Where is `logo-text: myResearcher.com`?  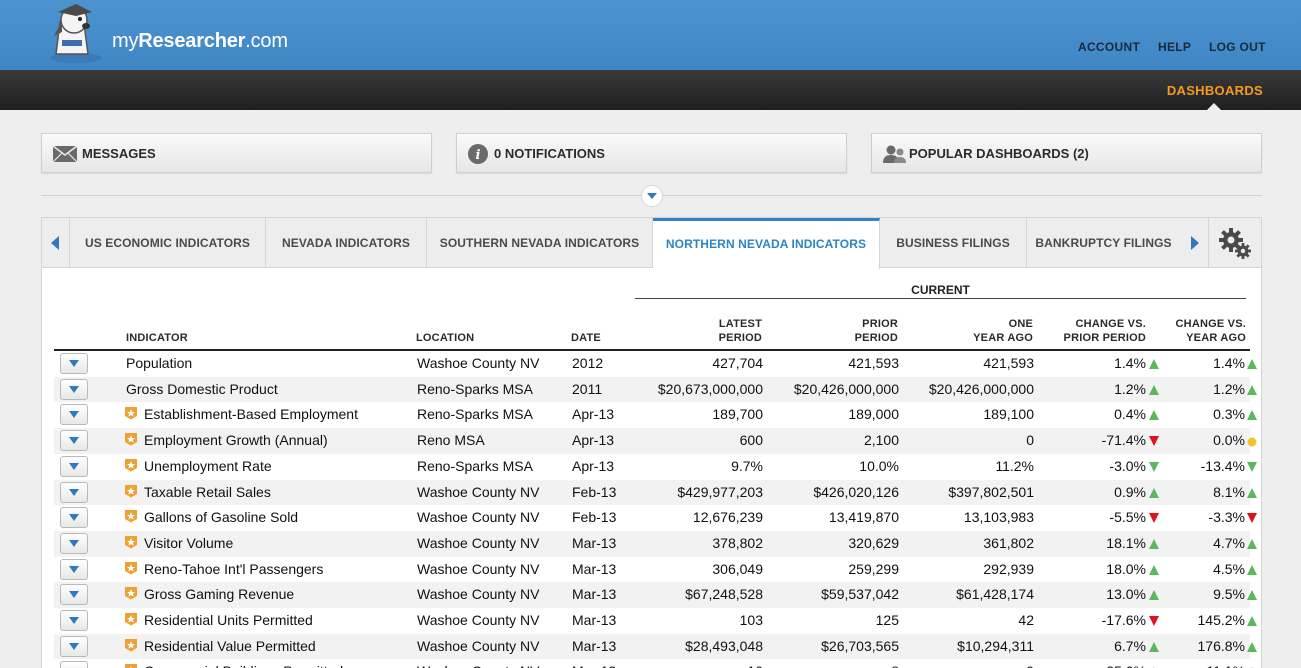
logo-text: myResearcher.com is located at coordinates (200, 41).